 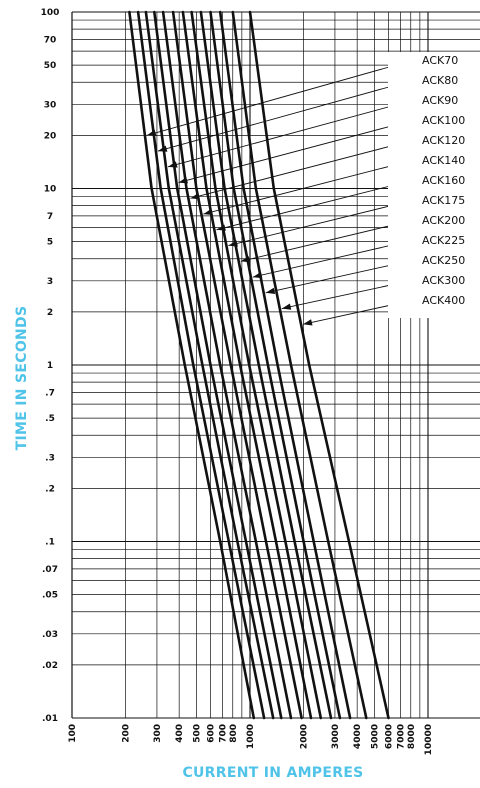 What do you see at coordinates (375, 736) in the screenshot?
I see `x-tick-label: 5000` at bounding box center [375, 736].